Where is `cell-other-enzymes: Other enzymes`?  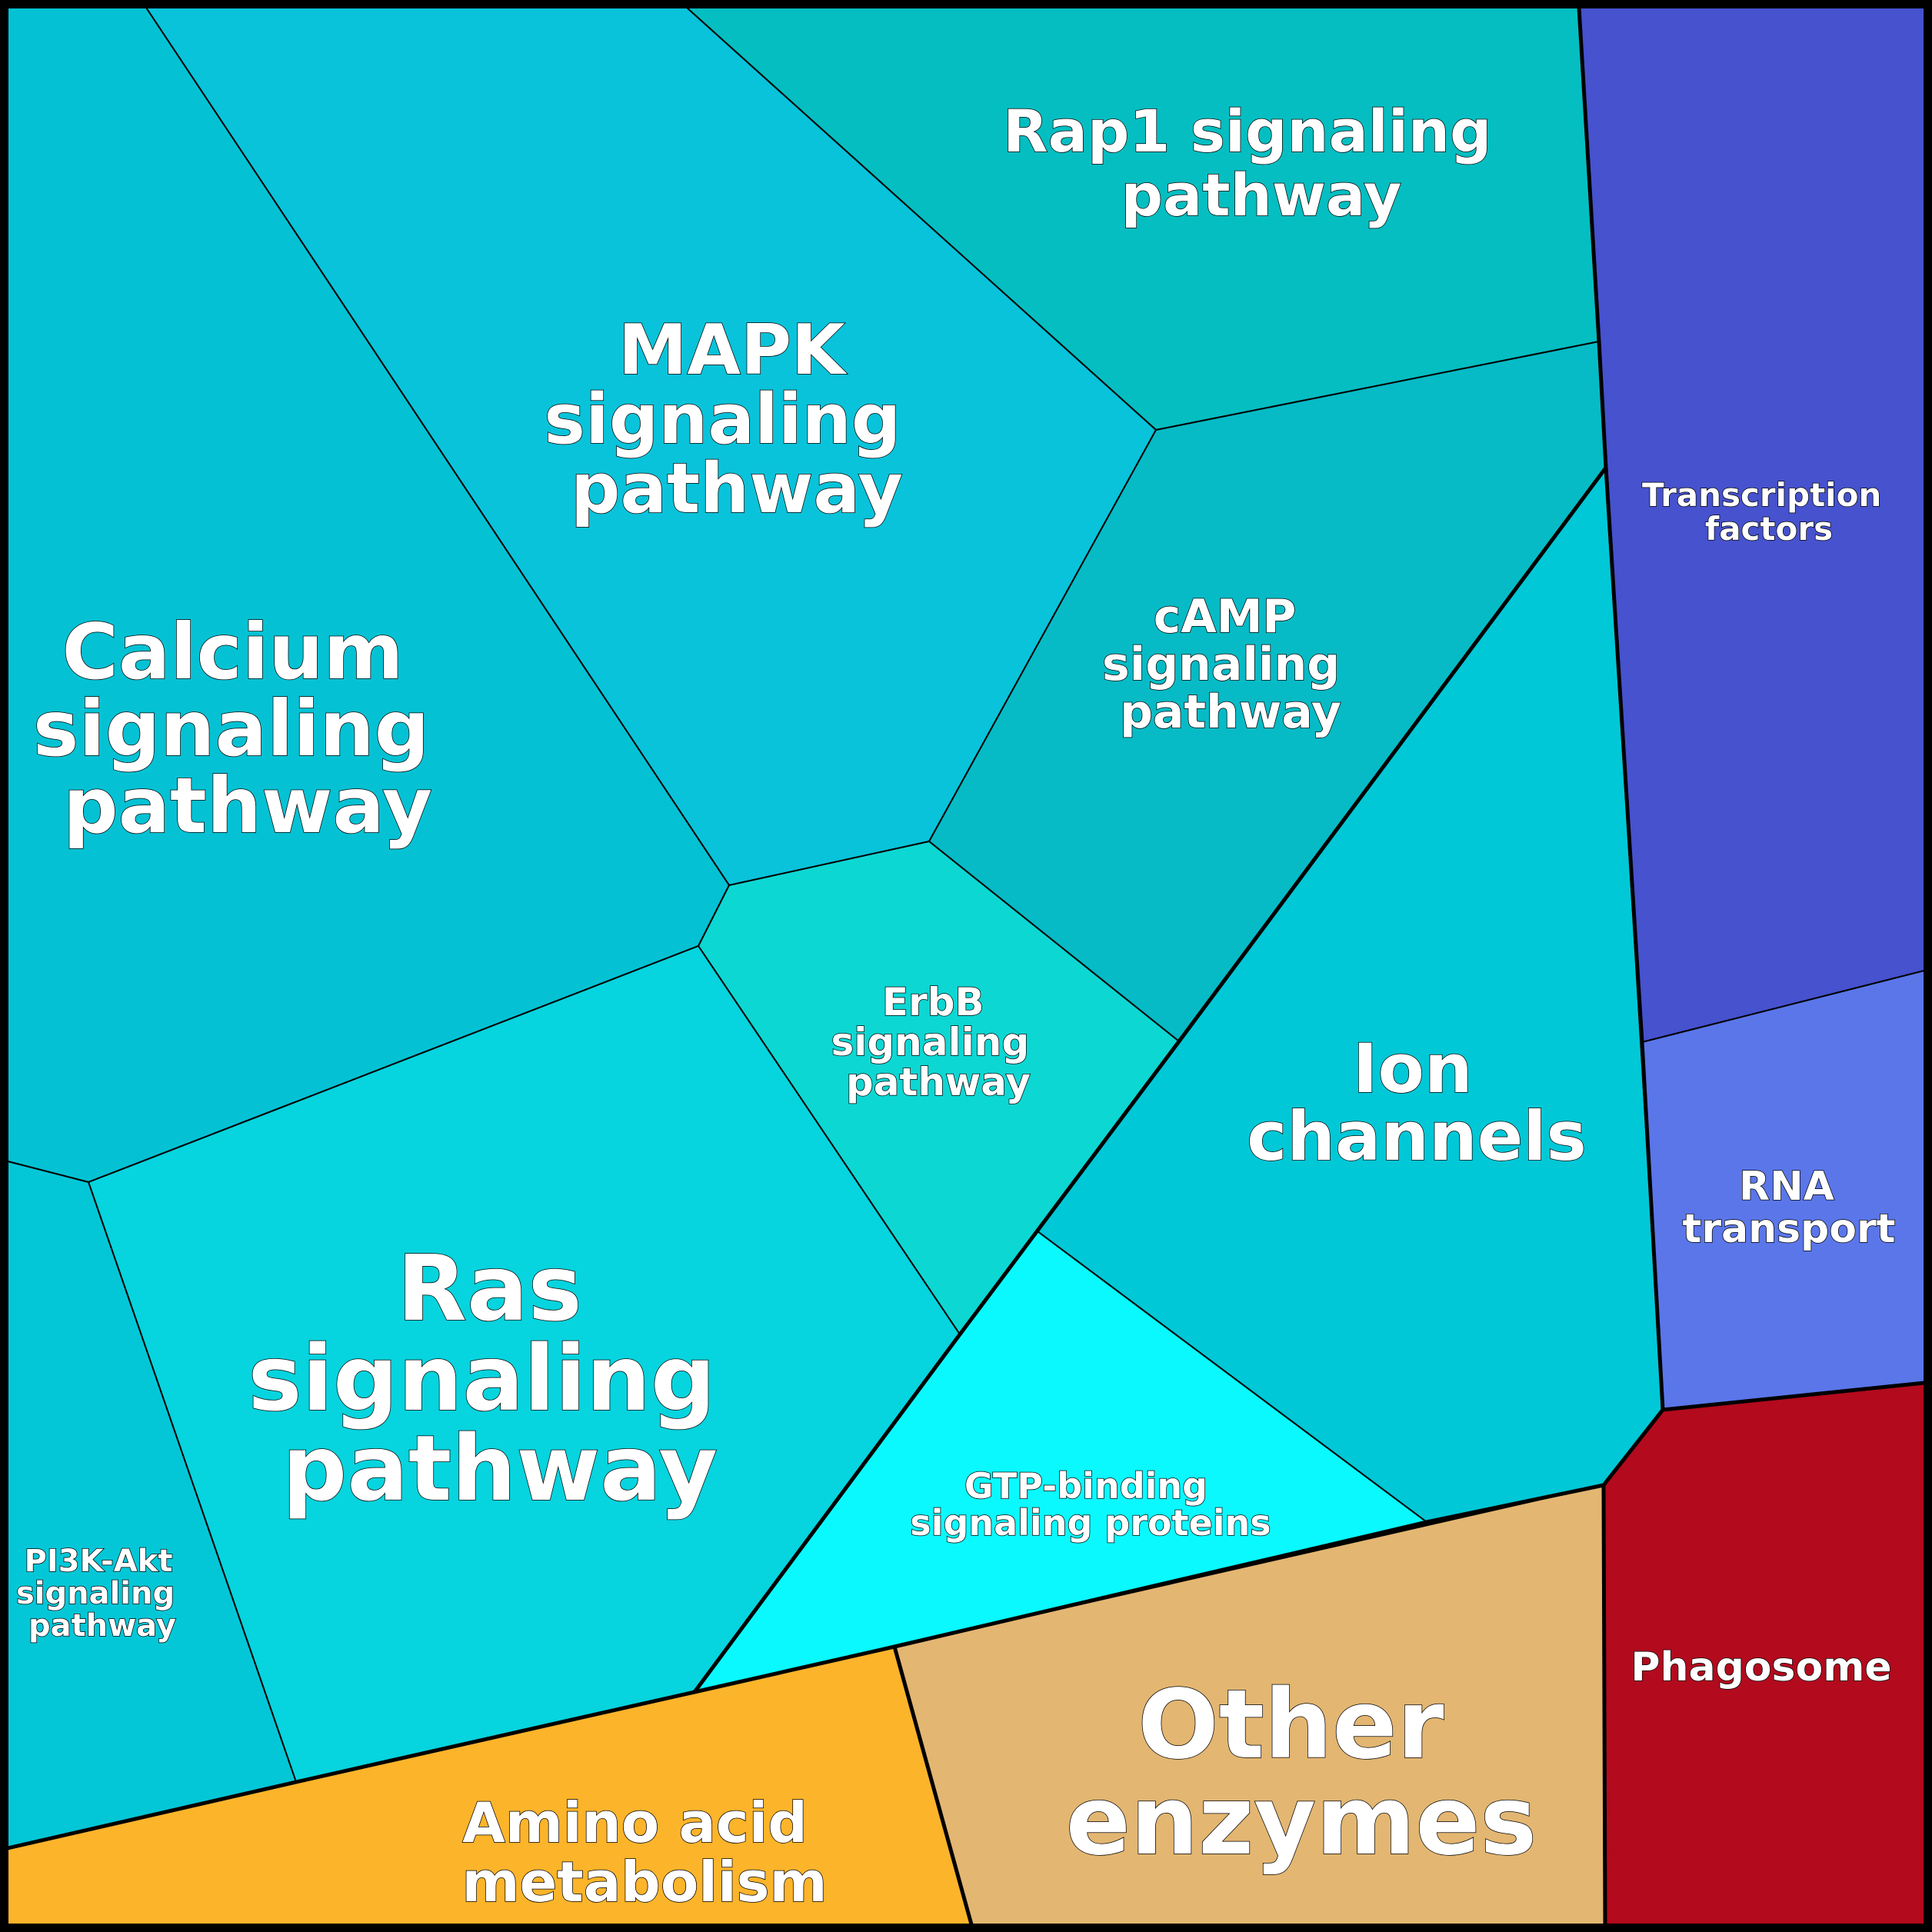
cell-other-enzymes: Other enzymes is located at coordinates (1250, 1704).